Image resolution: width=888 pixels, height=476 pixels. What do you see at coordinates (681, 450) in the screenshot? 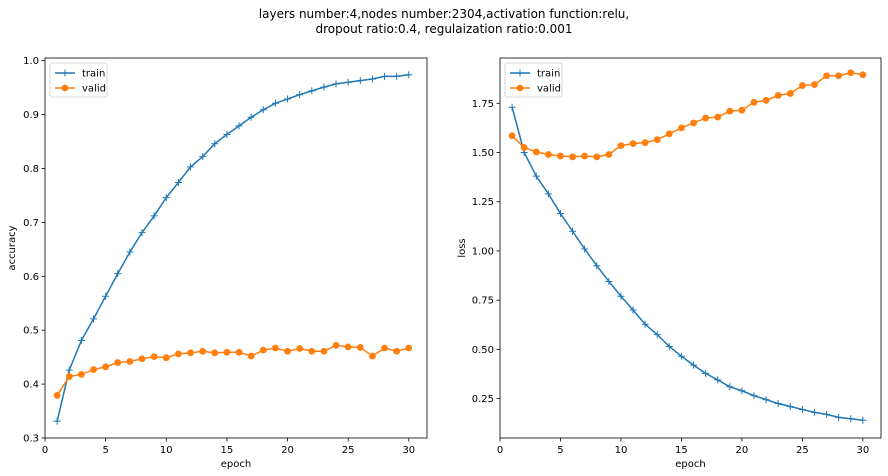
I see `x-tick-label: 15` at bounding box center [681, 450].